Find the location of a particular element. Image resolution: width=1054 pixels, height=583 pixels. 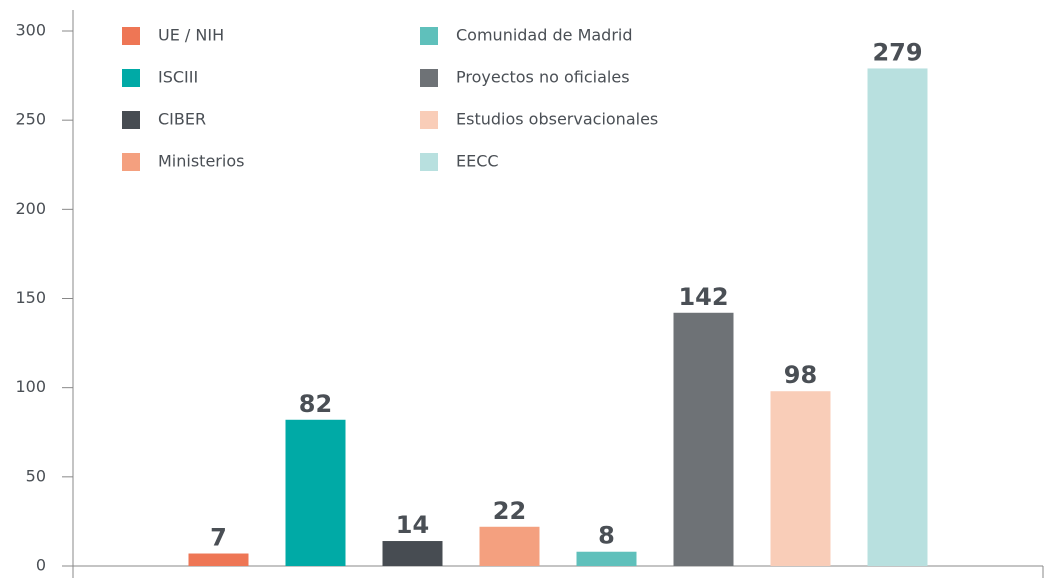

legend-label: Ministerios is located at coordinates (201, 161).